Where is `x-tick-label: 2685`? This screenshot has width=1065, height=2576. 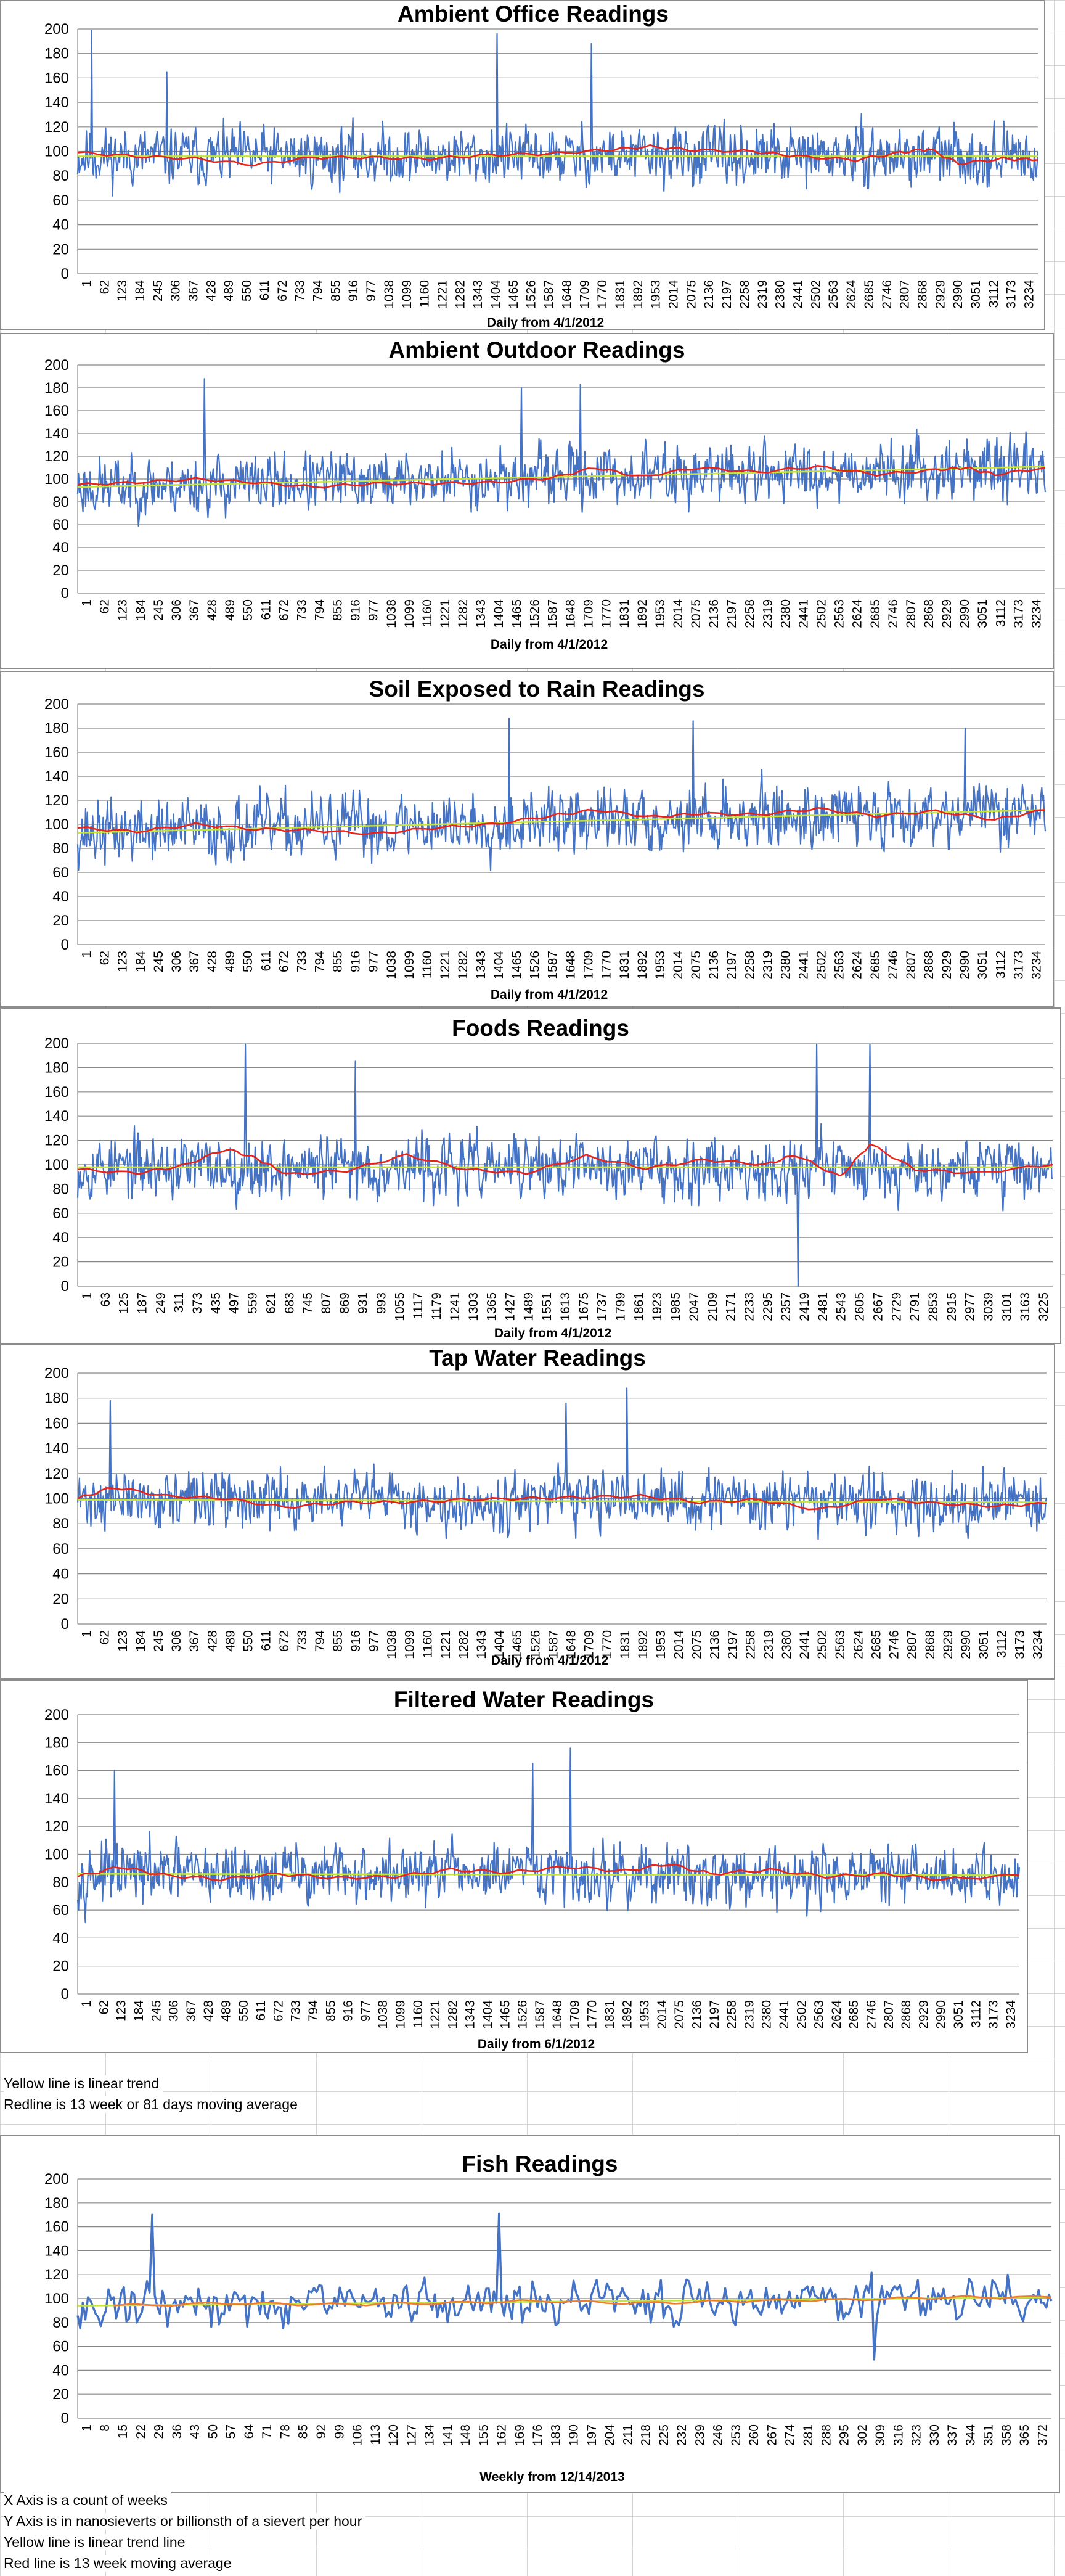
x-tick-label: 2685 is located at coordinates (876, 1645).